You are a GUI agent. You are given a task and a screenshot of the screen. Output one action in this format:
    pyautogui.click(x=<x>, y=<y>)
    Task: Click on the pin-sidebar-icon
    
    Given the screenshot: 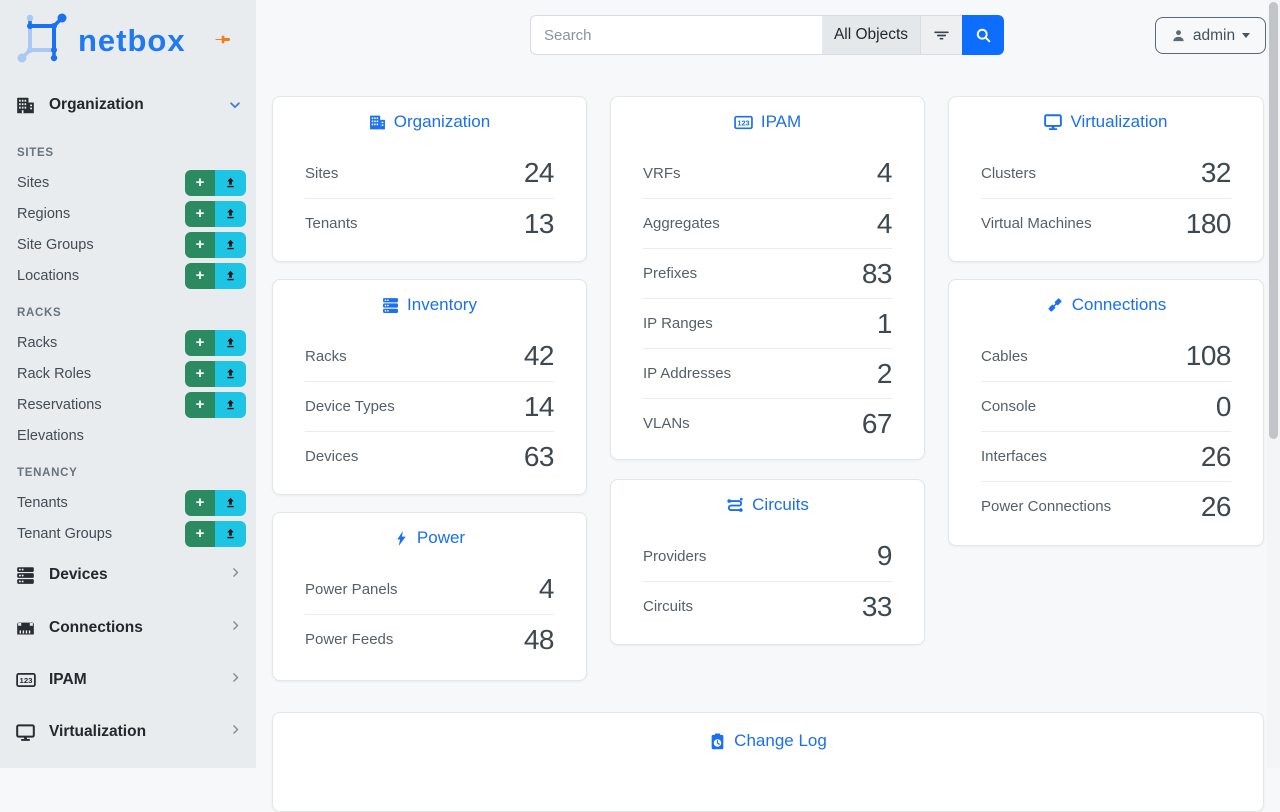 What is the action you would take?
    pyautogui.click(x=222, y=39)
    